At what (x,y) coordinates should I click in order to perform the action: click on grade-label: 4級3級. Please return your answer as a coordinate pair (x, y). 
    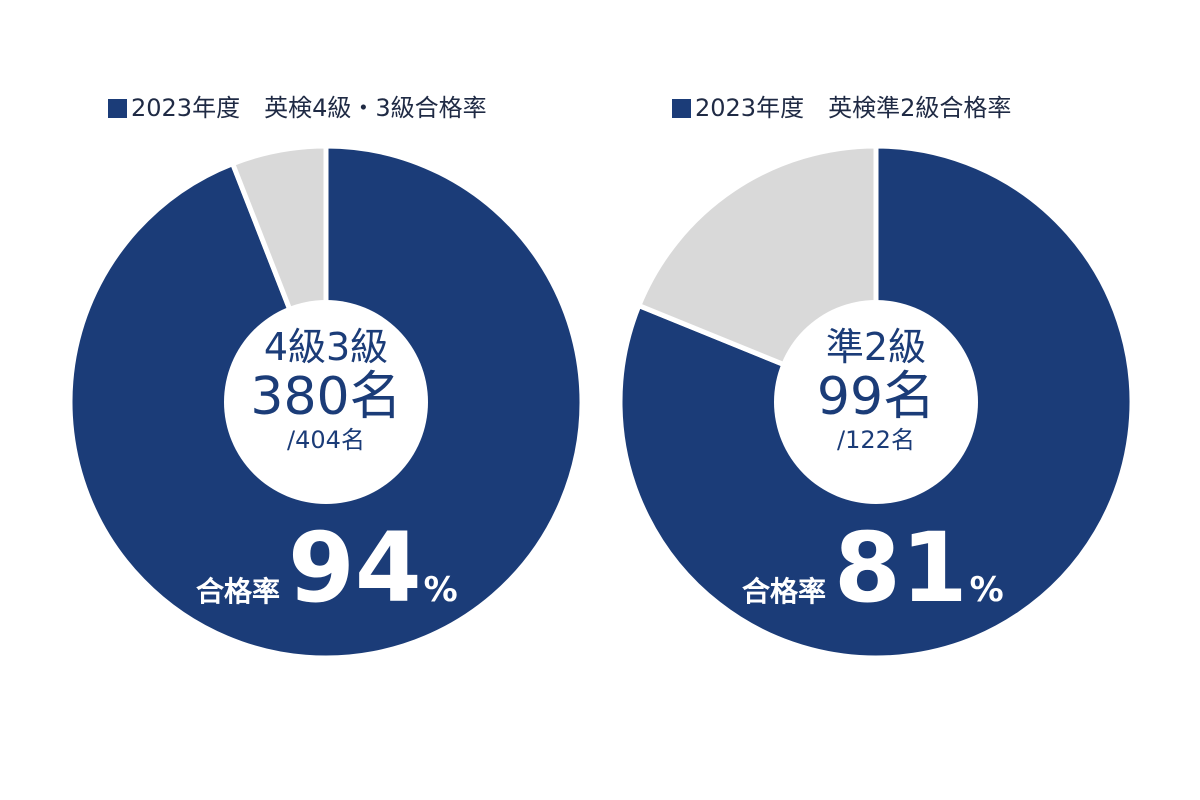
    Looking at the image, I should click on (326, 347).